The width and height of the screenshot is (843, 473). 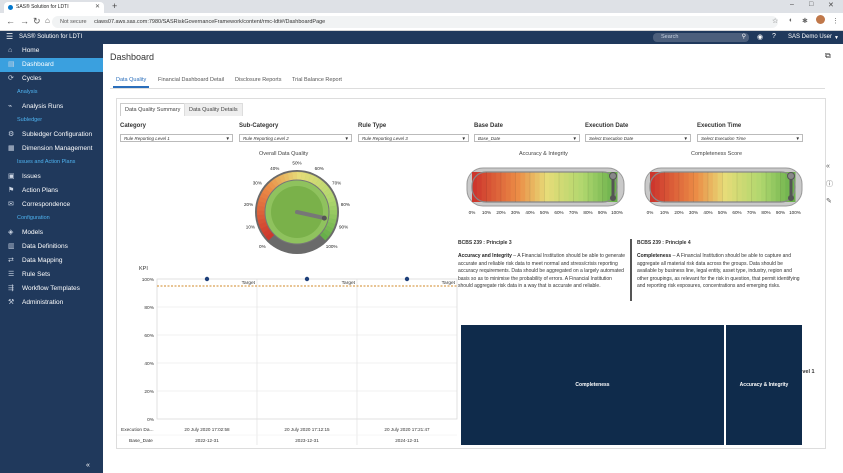 What do you see at coordinates (602, 212) in the screenshot?
I see `gauge-tick-label: 90%` at bounding box center [602, 212].